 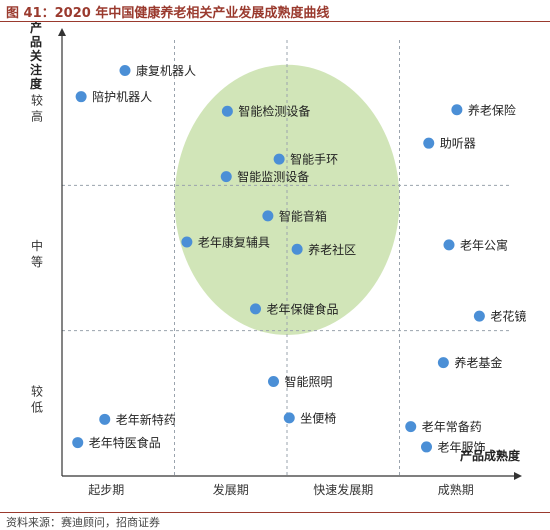 I want to click on data-point-label: 康复机器人, so click(x=166, y=70).